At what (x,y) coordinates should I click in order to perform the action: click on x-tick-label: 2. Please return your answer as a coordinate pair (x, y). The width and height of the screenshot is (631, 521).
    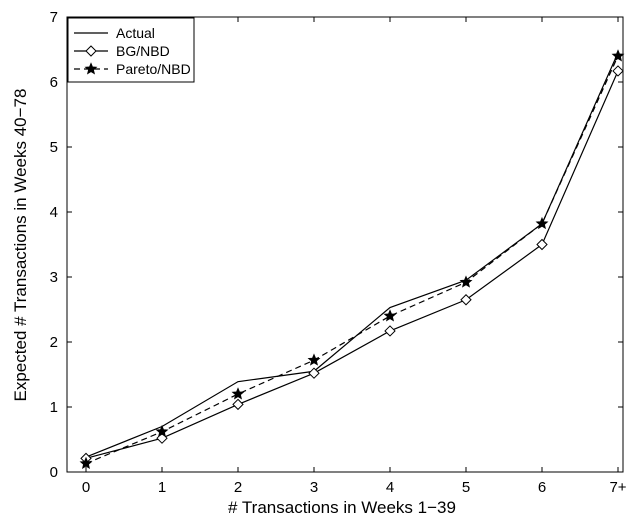
    Looking at the image, I should click on (238, 487).